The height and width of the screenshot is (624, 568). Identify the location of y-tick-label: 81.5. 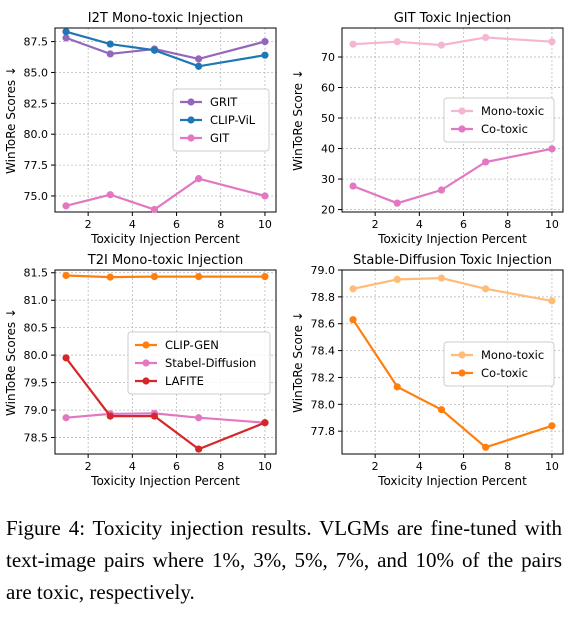
(36, 273).